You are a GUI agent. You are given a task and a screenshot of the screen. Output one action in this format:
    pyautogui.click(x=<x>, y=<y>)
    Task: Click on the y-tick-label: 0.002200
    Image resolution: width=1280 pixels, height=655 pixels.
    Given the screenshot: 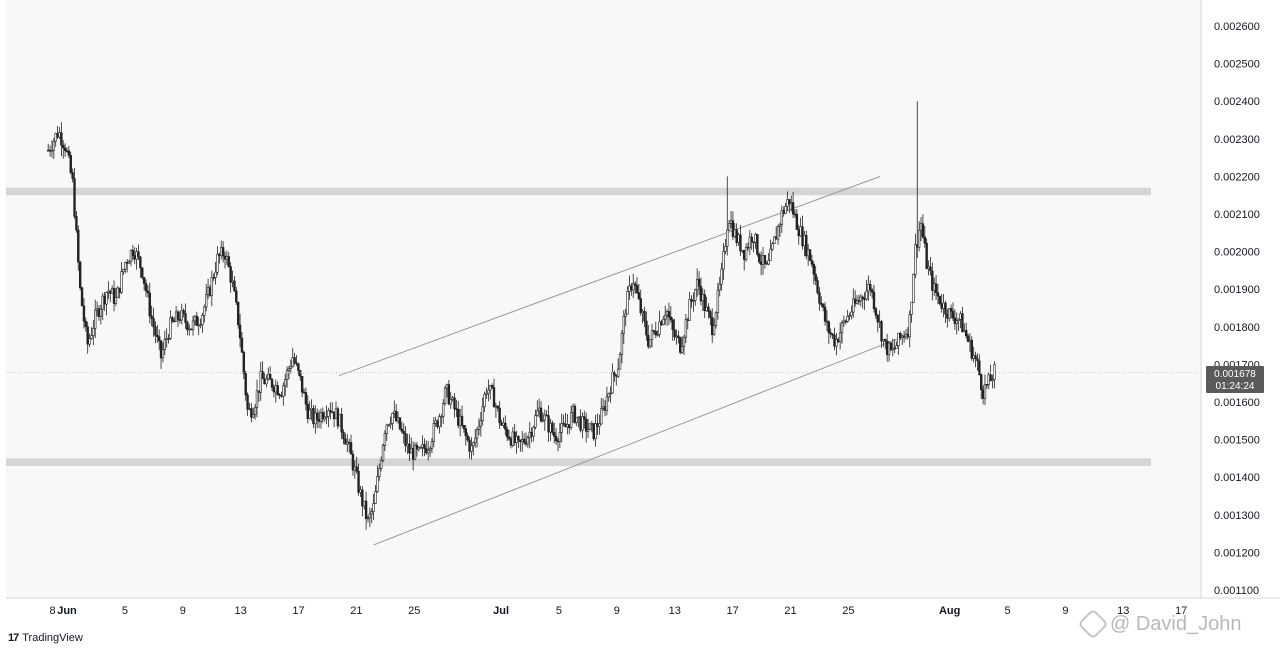 What is the action you would take?
    pyautogui.click(x=1237, y=177)
    